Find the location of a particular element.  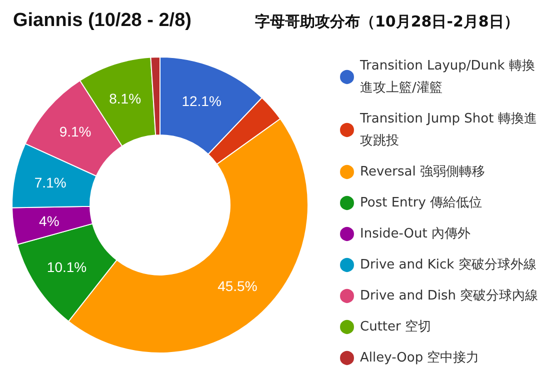

legend-label: Transition Layup/Dunk 轉換進攻上籃/灌籃 is located at coordinates (447, 77).